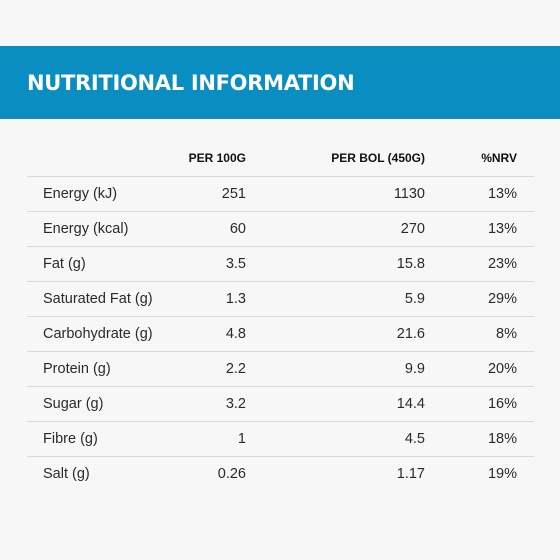 The width and height of the screenshot is (560, 560). I want to click on per-100g-value: 3.2, so click(235, 404).